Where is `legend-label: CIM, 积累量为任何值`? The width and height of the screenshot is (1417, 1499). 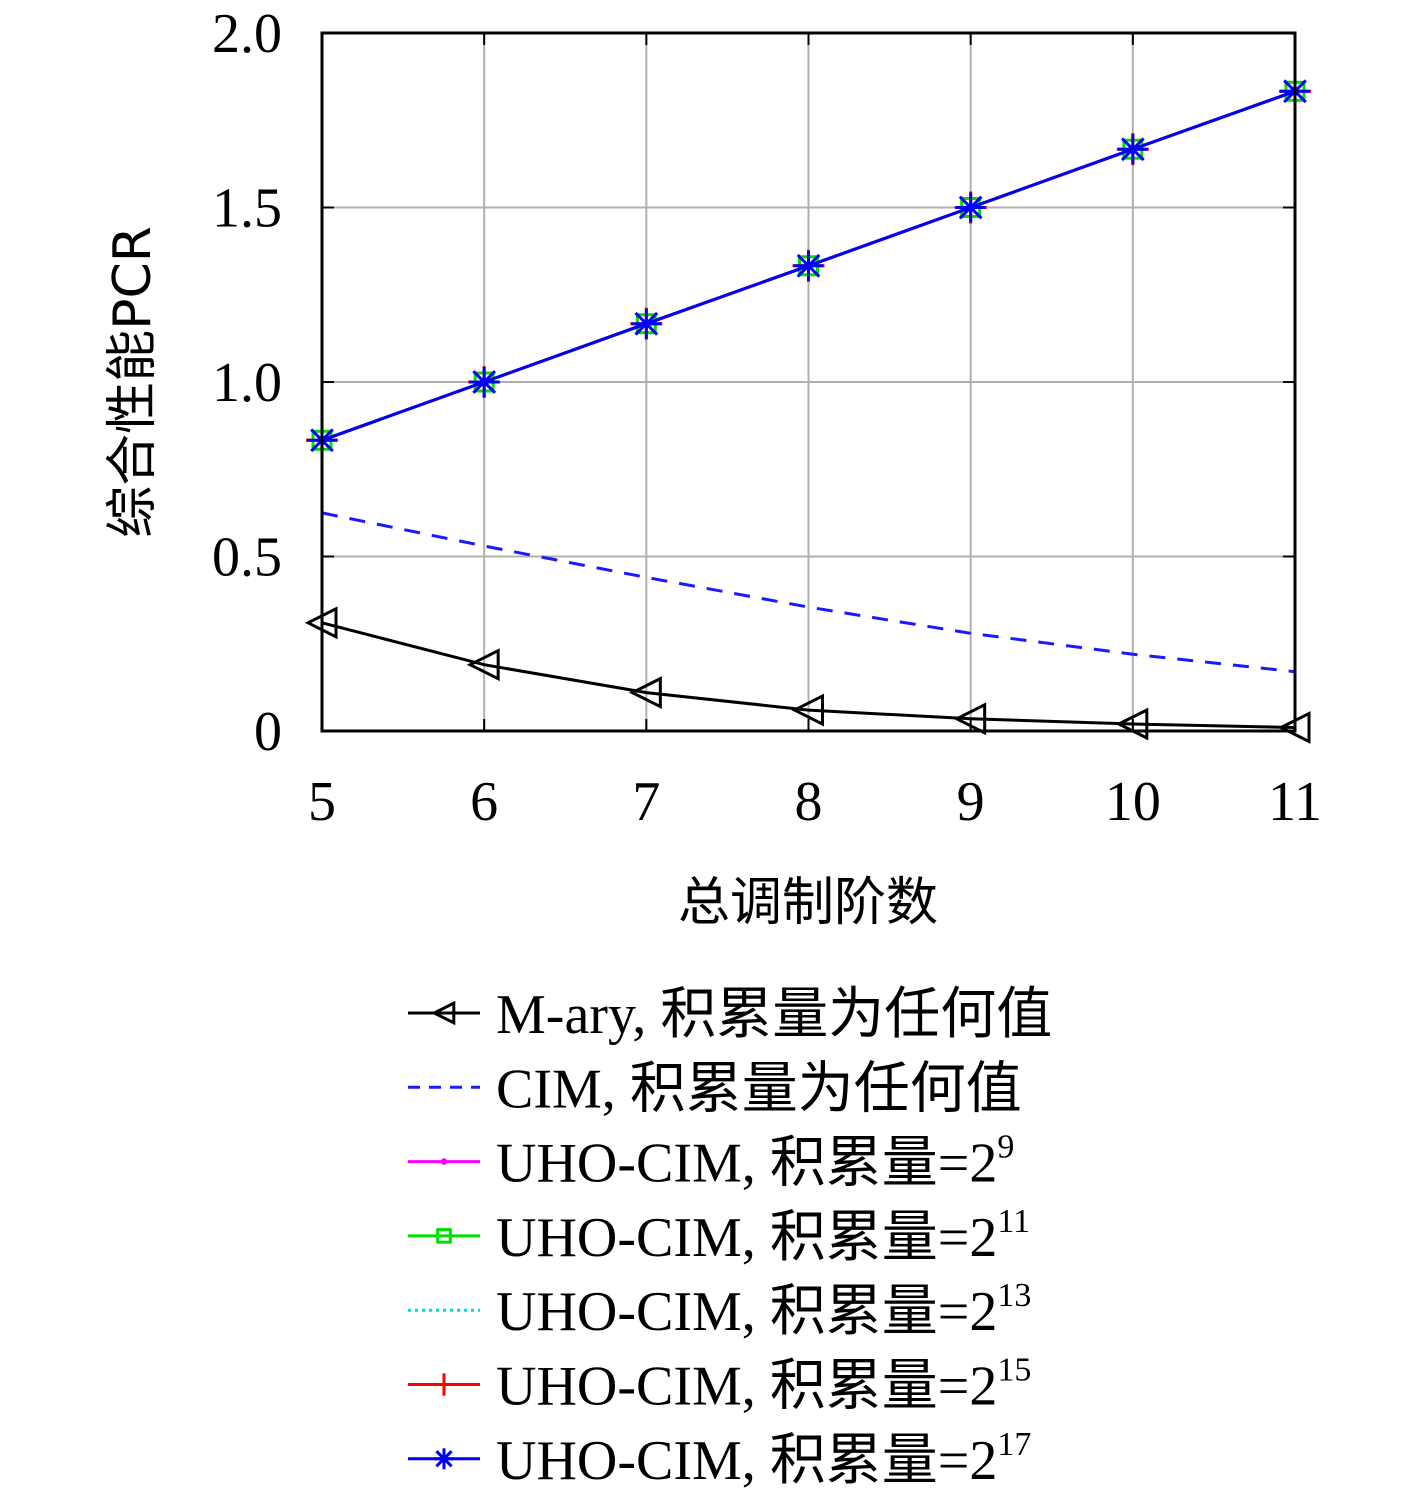
legend-label: CIM, 积累量为任何值 is located at coordinates (759, 1089).